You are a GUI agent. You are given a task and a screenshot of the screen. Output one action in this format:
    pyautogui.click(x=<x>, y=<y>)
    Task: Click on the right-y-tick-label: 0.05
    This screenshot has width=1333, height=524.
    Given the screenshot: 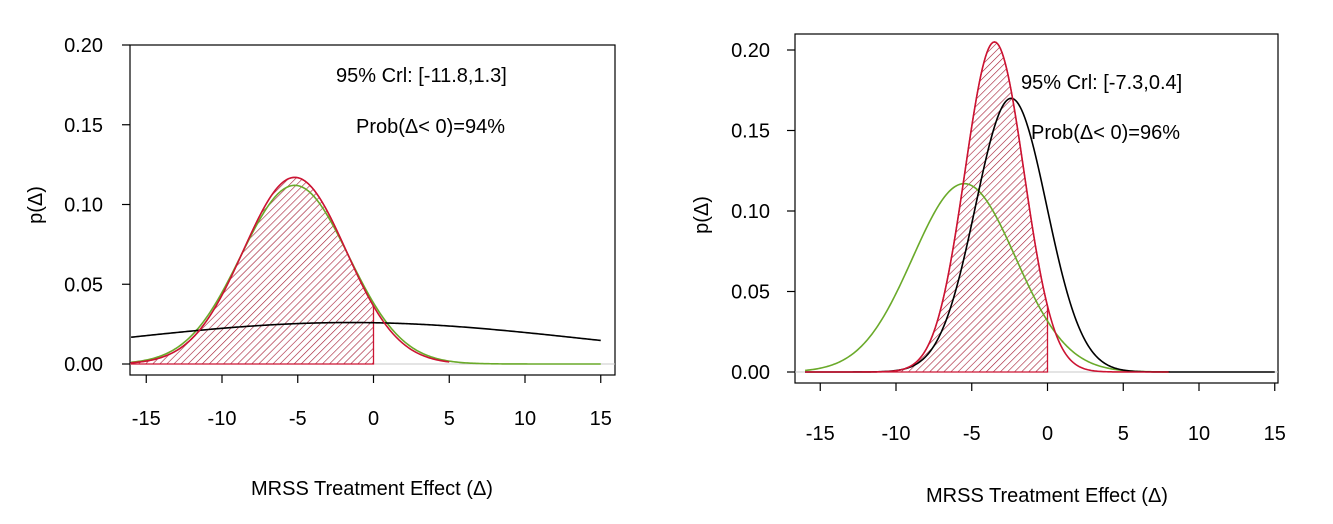 What is the action you would take?
    pyautogui.click(x=750, y=293)
    